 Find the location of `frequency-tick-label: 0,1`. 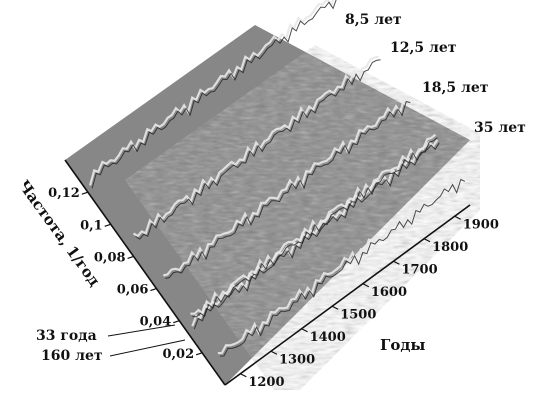

frequency-tick-label: 0,1 is located at coordinates (91, 225).